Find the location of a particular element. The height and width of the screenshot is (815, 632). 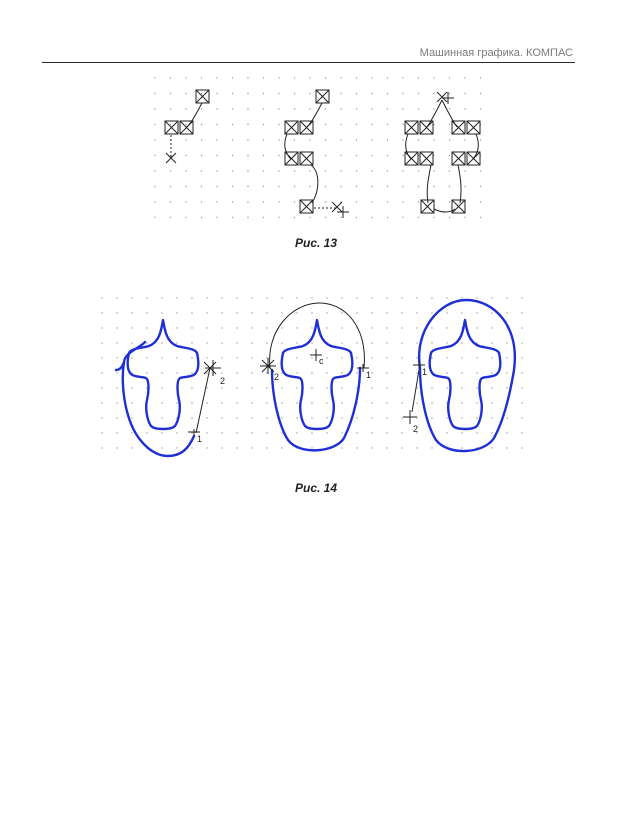

outer-contour is located at coordinates (316, 409).